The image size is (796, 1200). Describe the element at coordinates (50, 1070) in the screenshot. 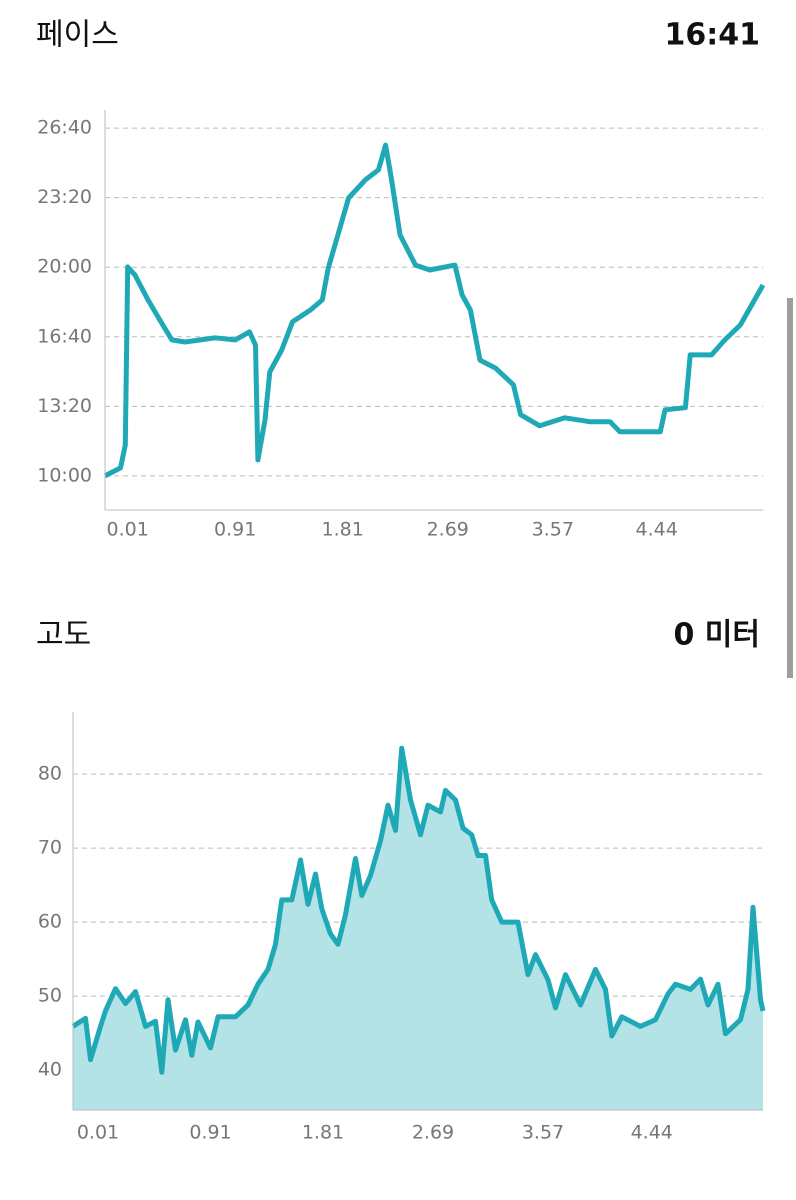

I see `y-tick-label: 40` at that location.